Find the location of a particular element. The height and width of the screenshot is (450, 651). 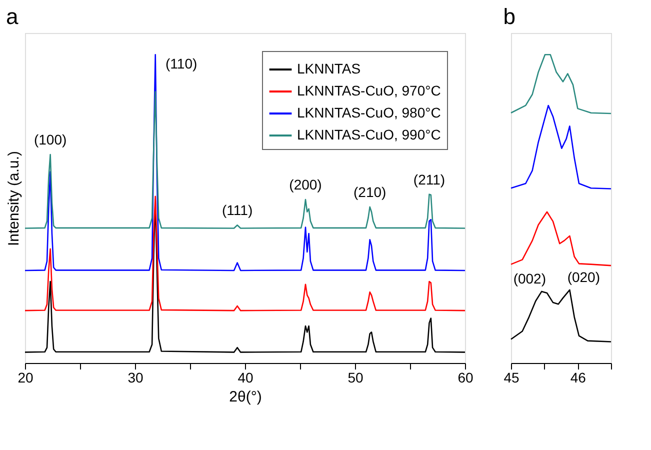

legend-label: LKNNTAS-CuO, 990°C is located at coordinates (369, 134).